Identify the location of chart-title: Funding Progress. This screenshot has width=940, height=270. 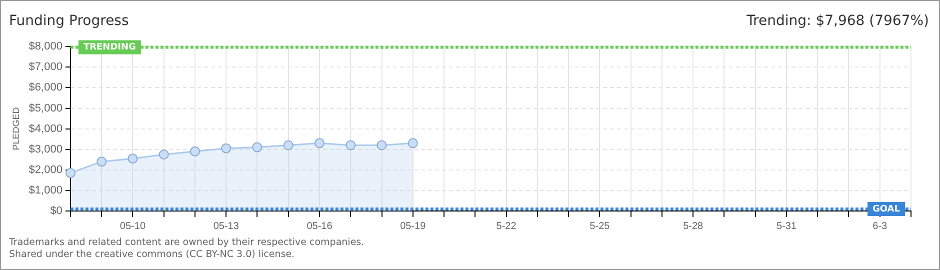
(69, 21).